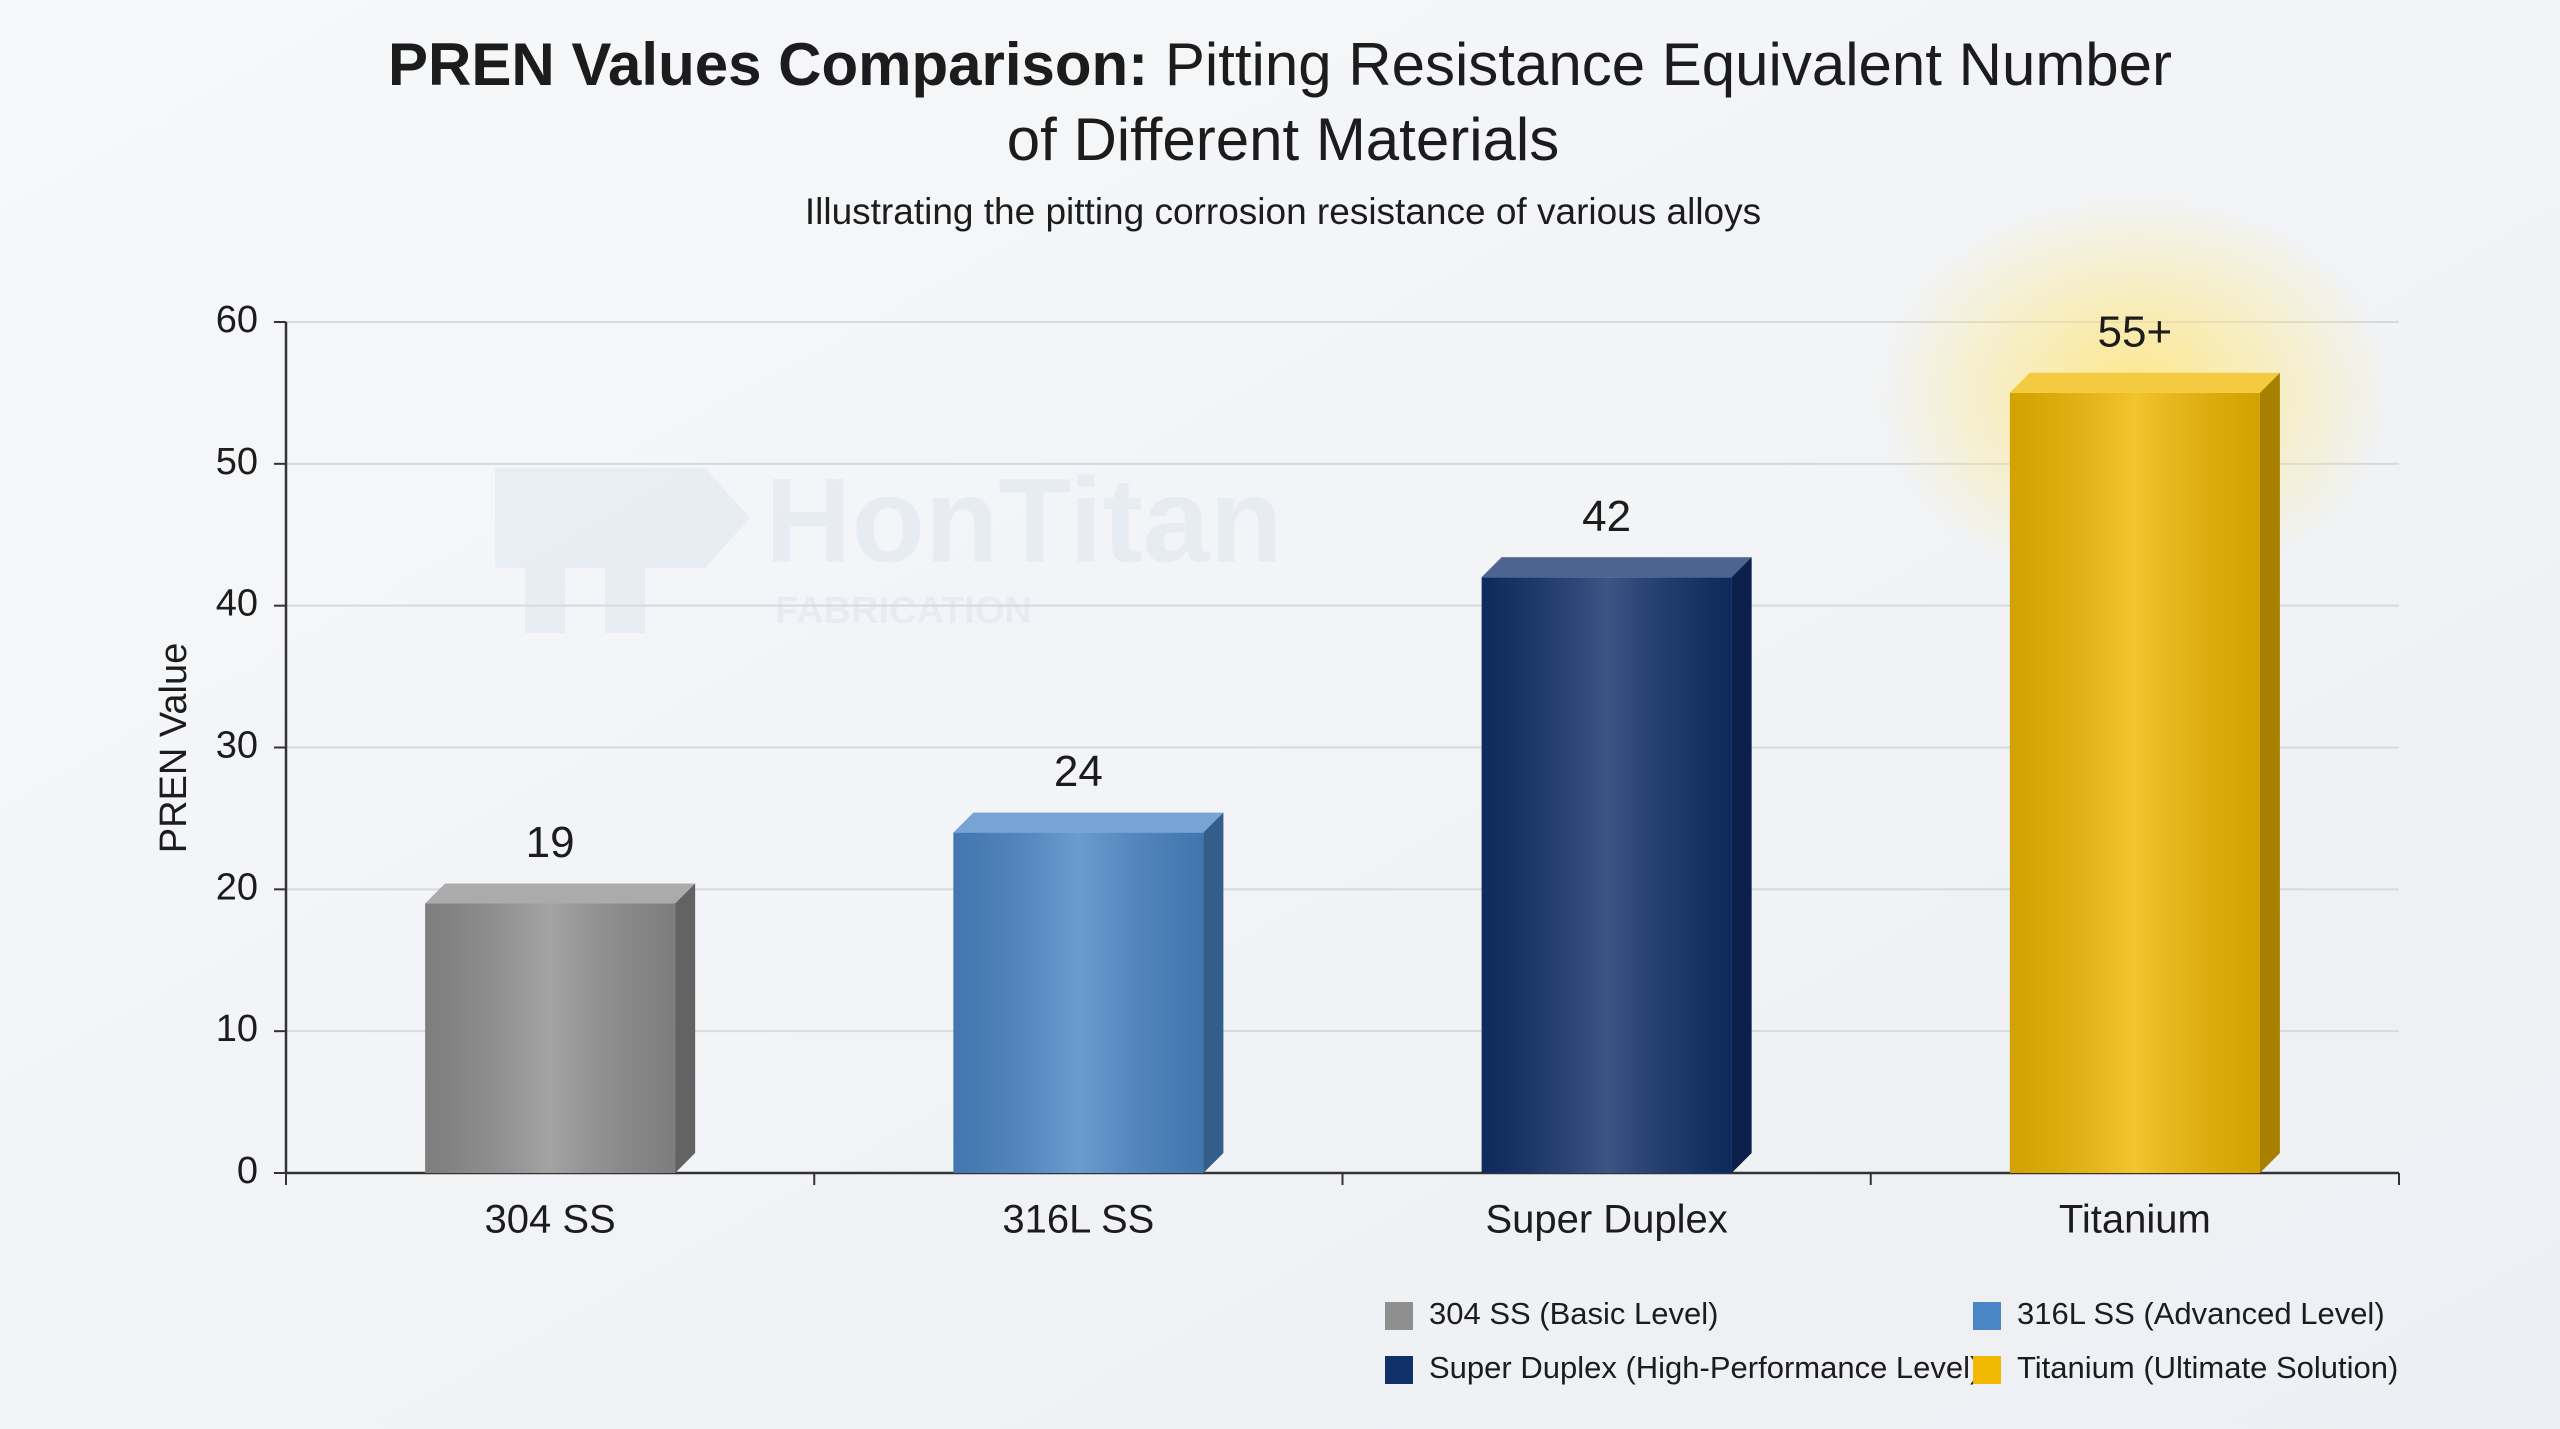 The height and width of the screenshot is (1429, 2560). What do you see at coordinates (2201, 1313) in the screenshot?
I see `legend-label: 316L SS (Advanced Level)` at bounding box center [2201, 1313].